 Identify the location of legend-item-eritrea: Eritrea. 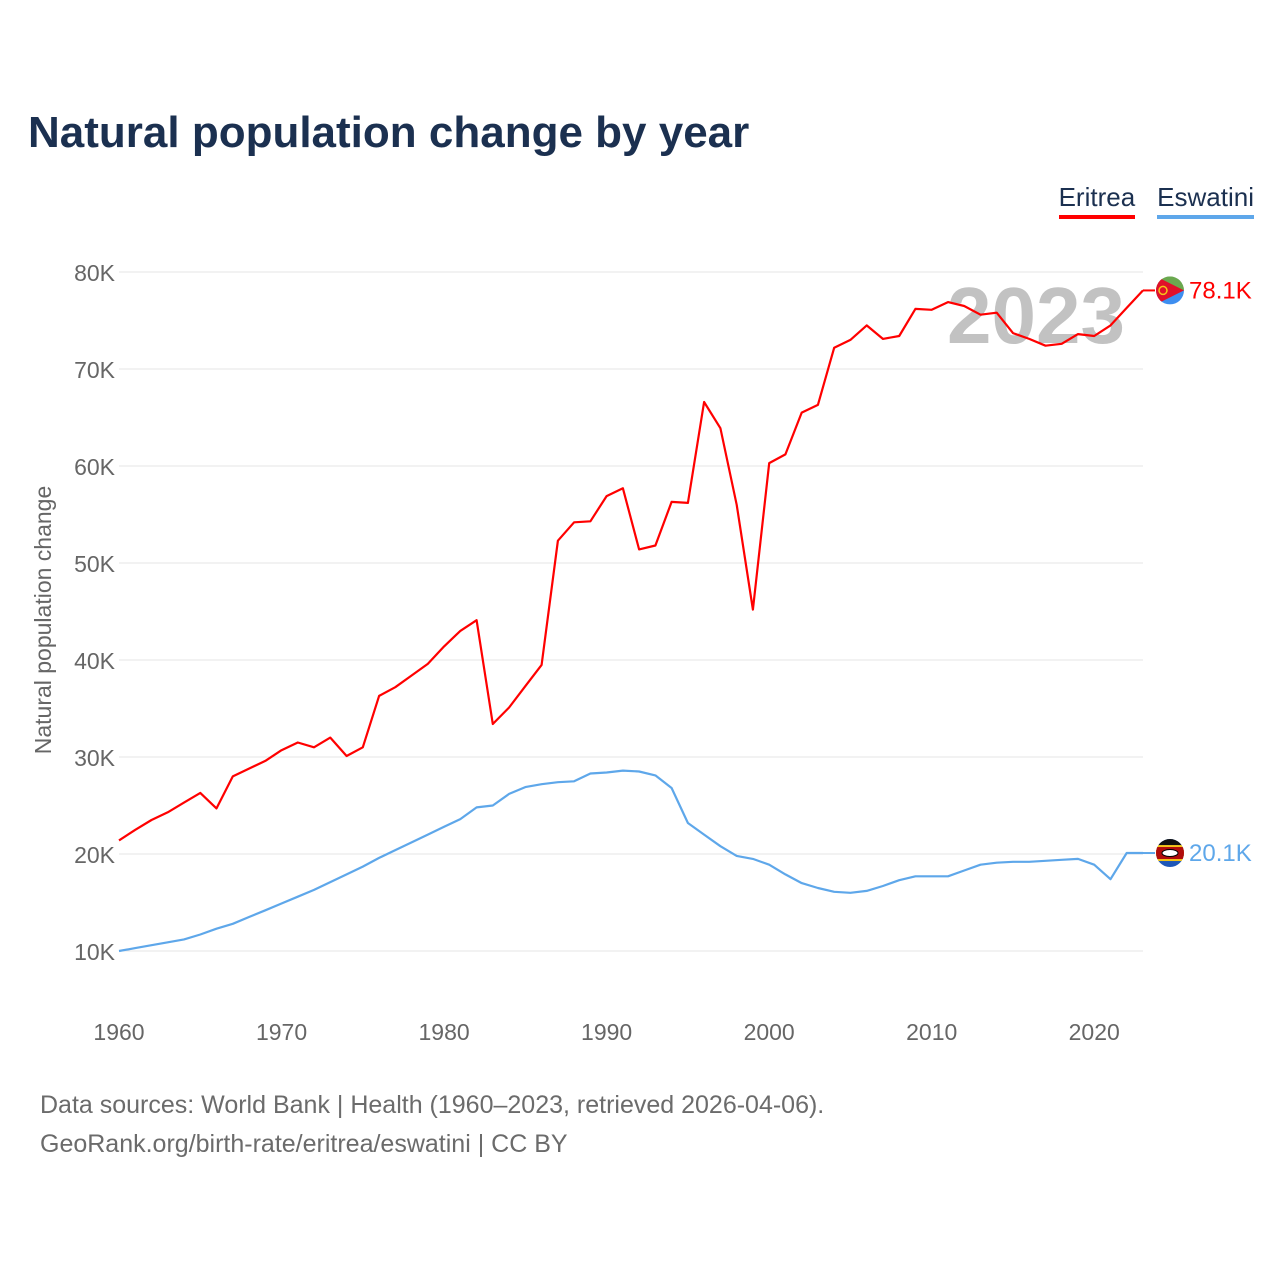
(1097, 200).